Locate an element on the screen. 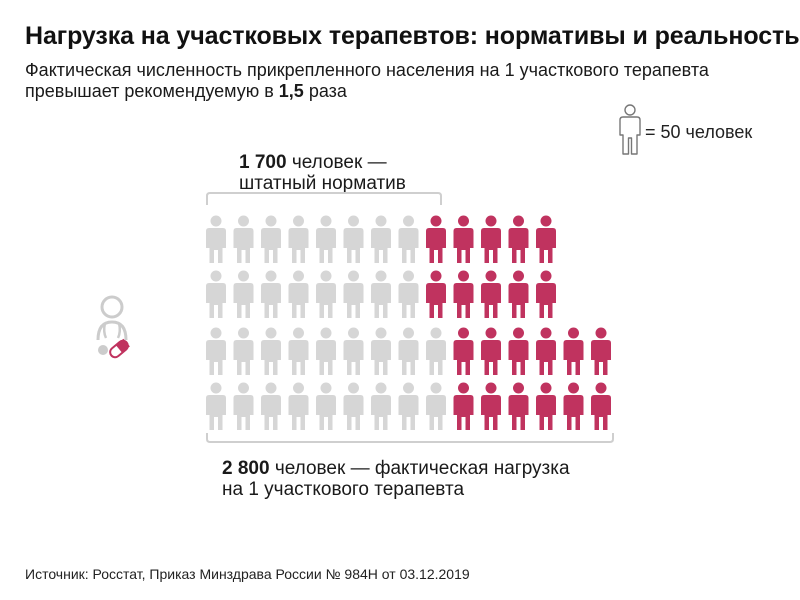 Image resolution: width=800 pixels, height=600 pixels. subtitle-emphasis: 1,5 is located at coordinates (291, 91).